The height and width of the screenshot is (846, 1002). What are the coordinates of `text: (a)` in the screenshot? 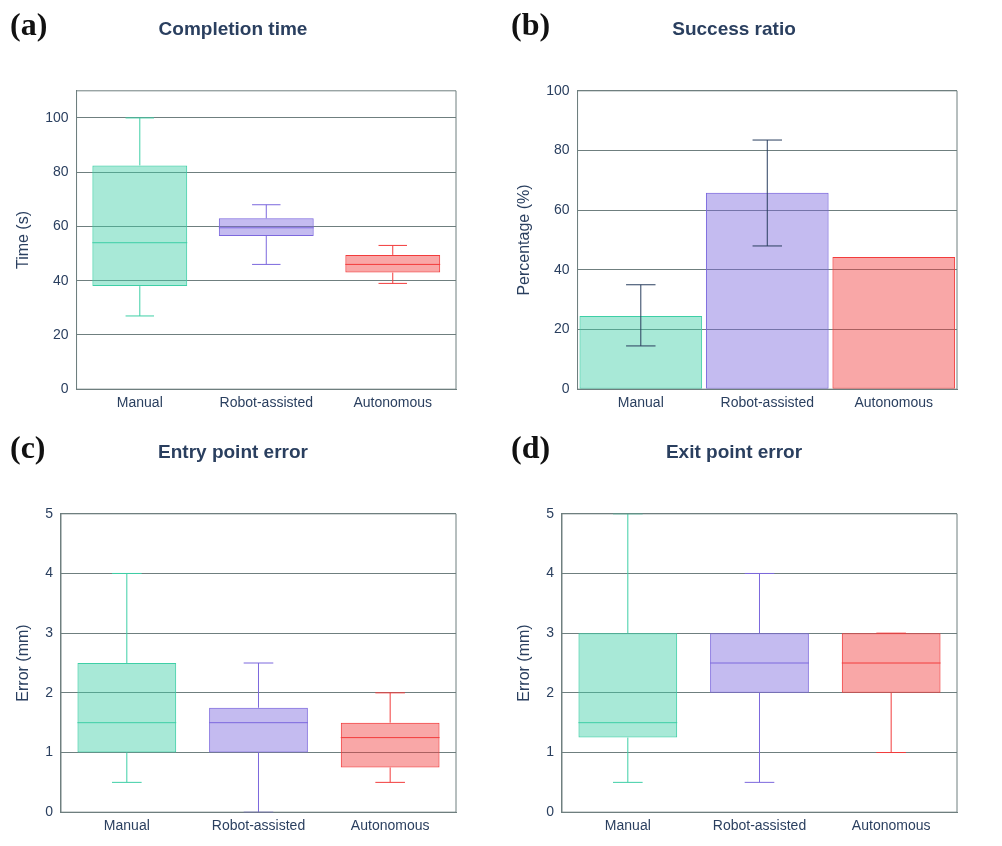 It's located at (29, 24).